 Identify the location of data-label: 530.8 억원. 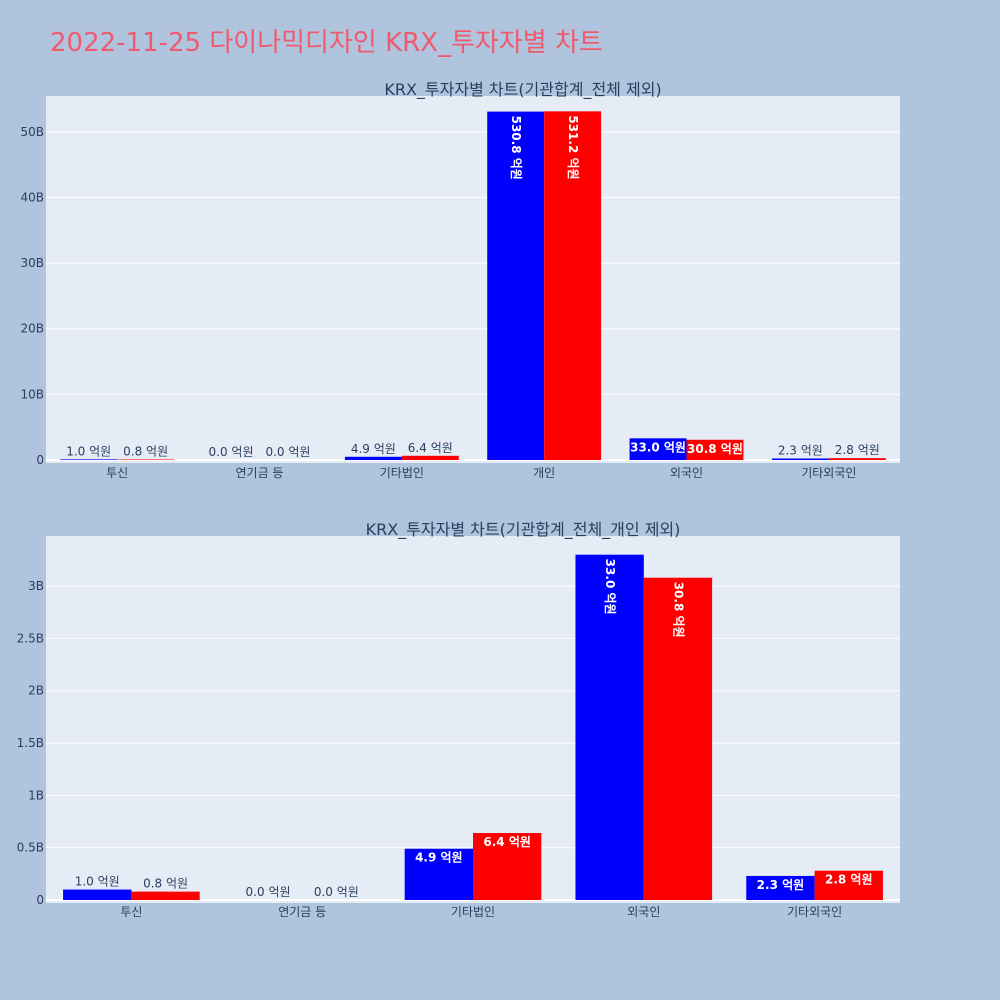
(516, 148).